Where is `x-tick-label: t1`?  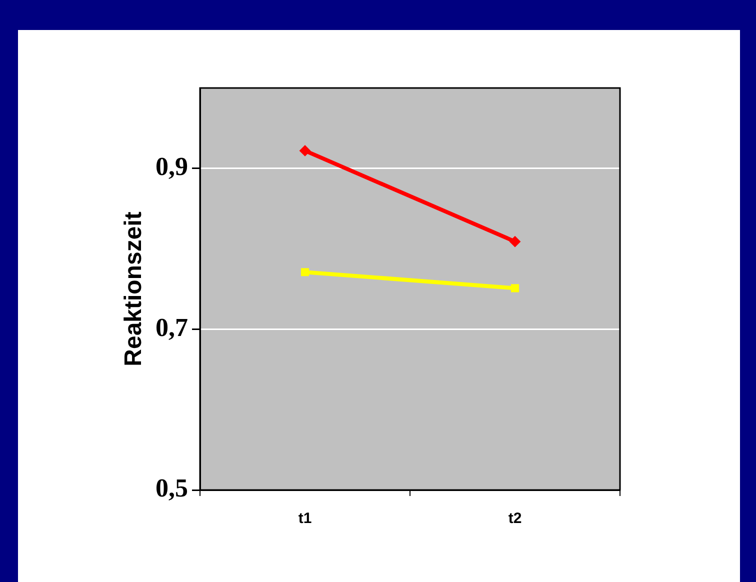 x-tick-label: t1 is located at coordinates (305, 519).